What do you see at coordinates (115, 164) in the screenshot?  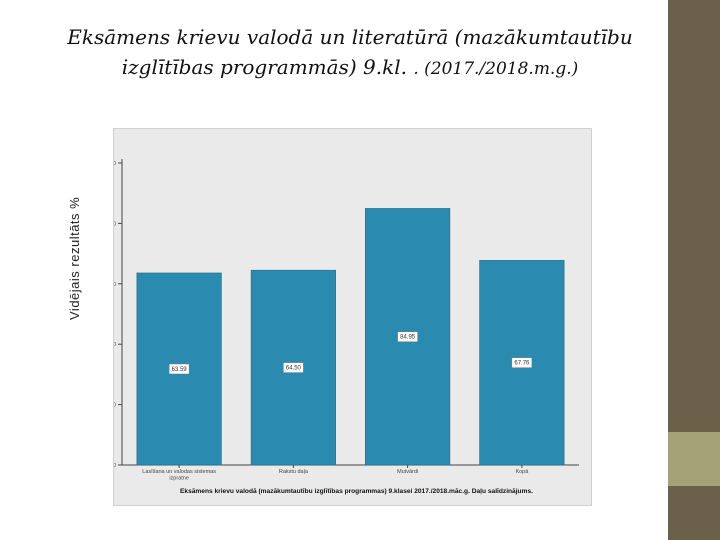 I see `y-tick-label: 100` at bounding box center [115, 164].